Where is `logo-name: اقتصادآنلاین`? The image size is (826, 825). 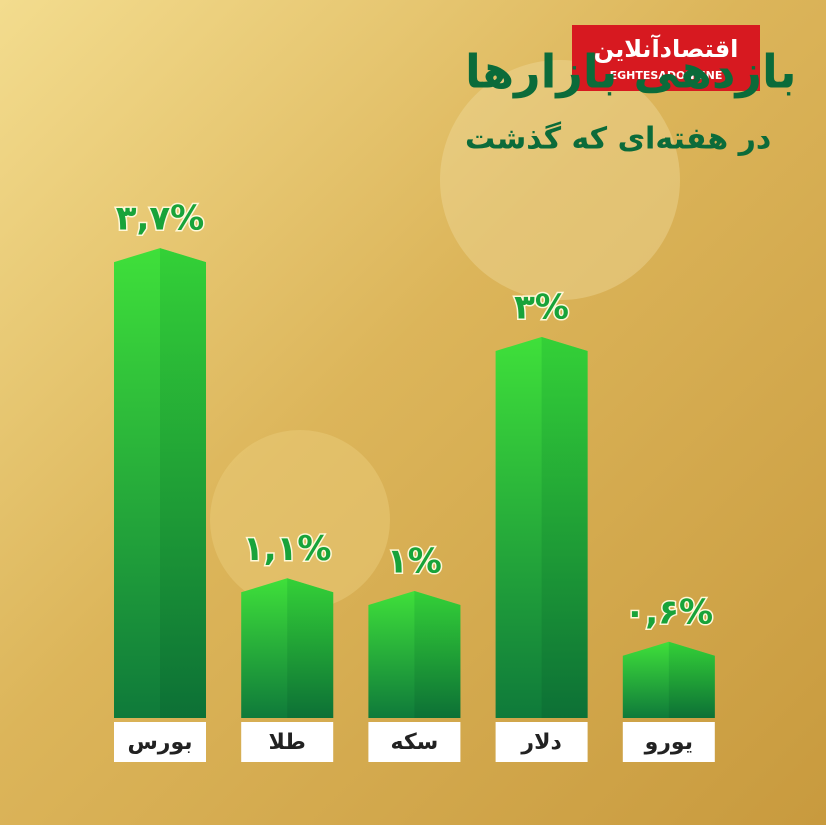
logo-name: اقتصادآنلاین is located at coordinates (666, 48).